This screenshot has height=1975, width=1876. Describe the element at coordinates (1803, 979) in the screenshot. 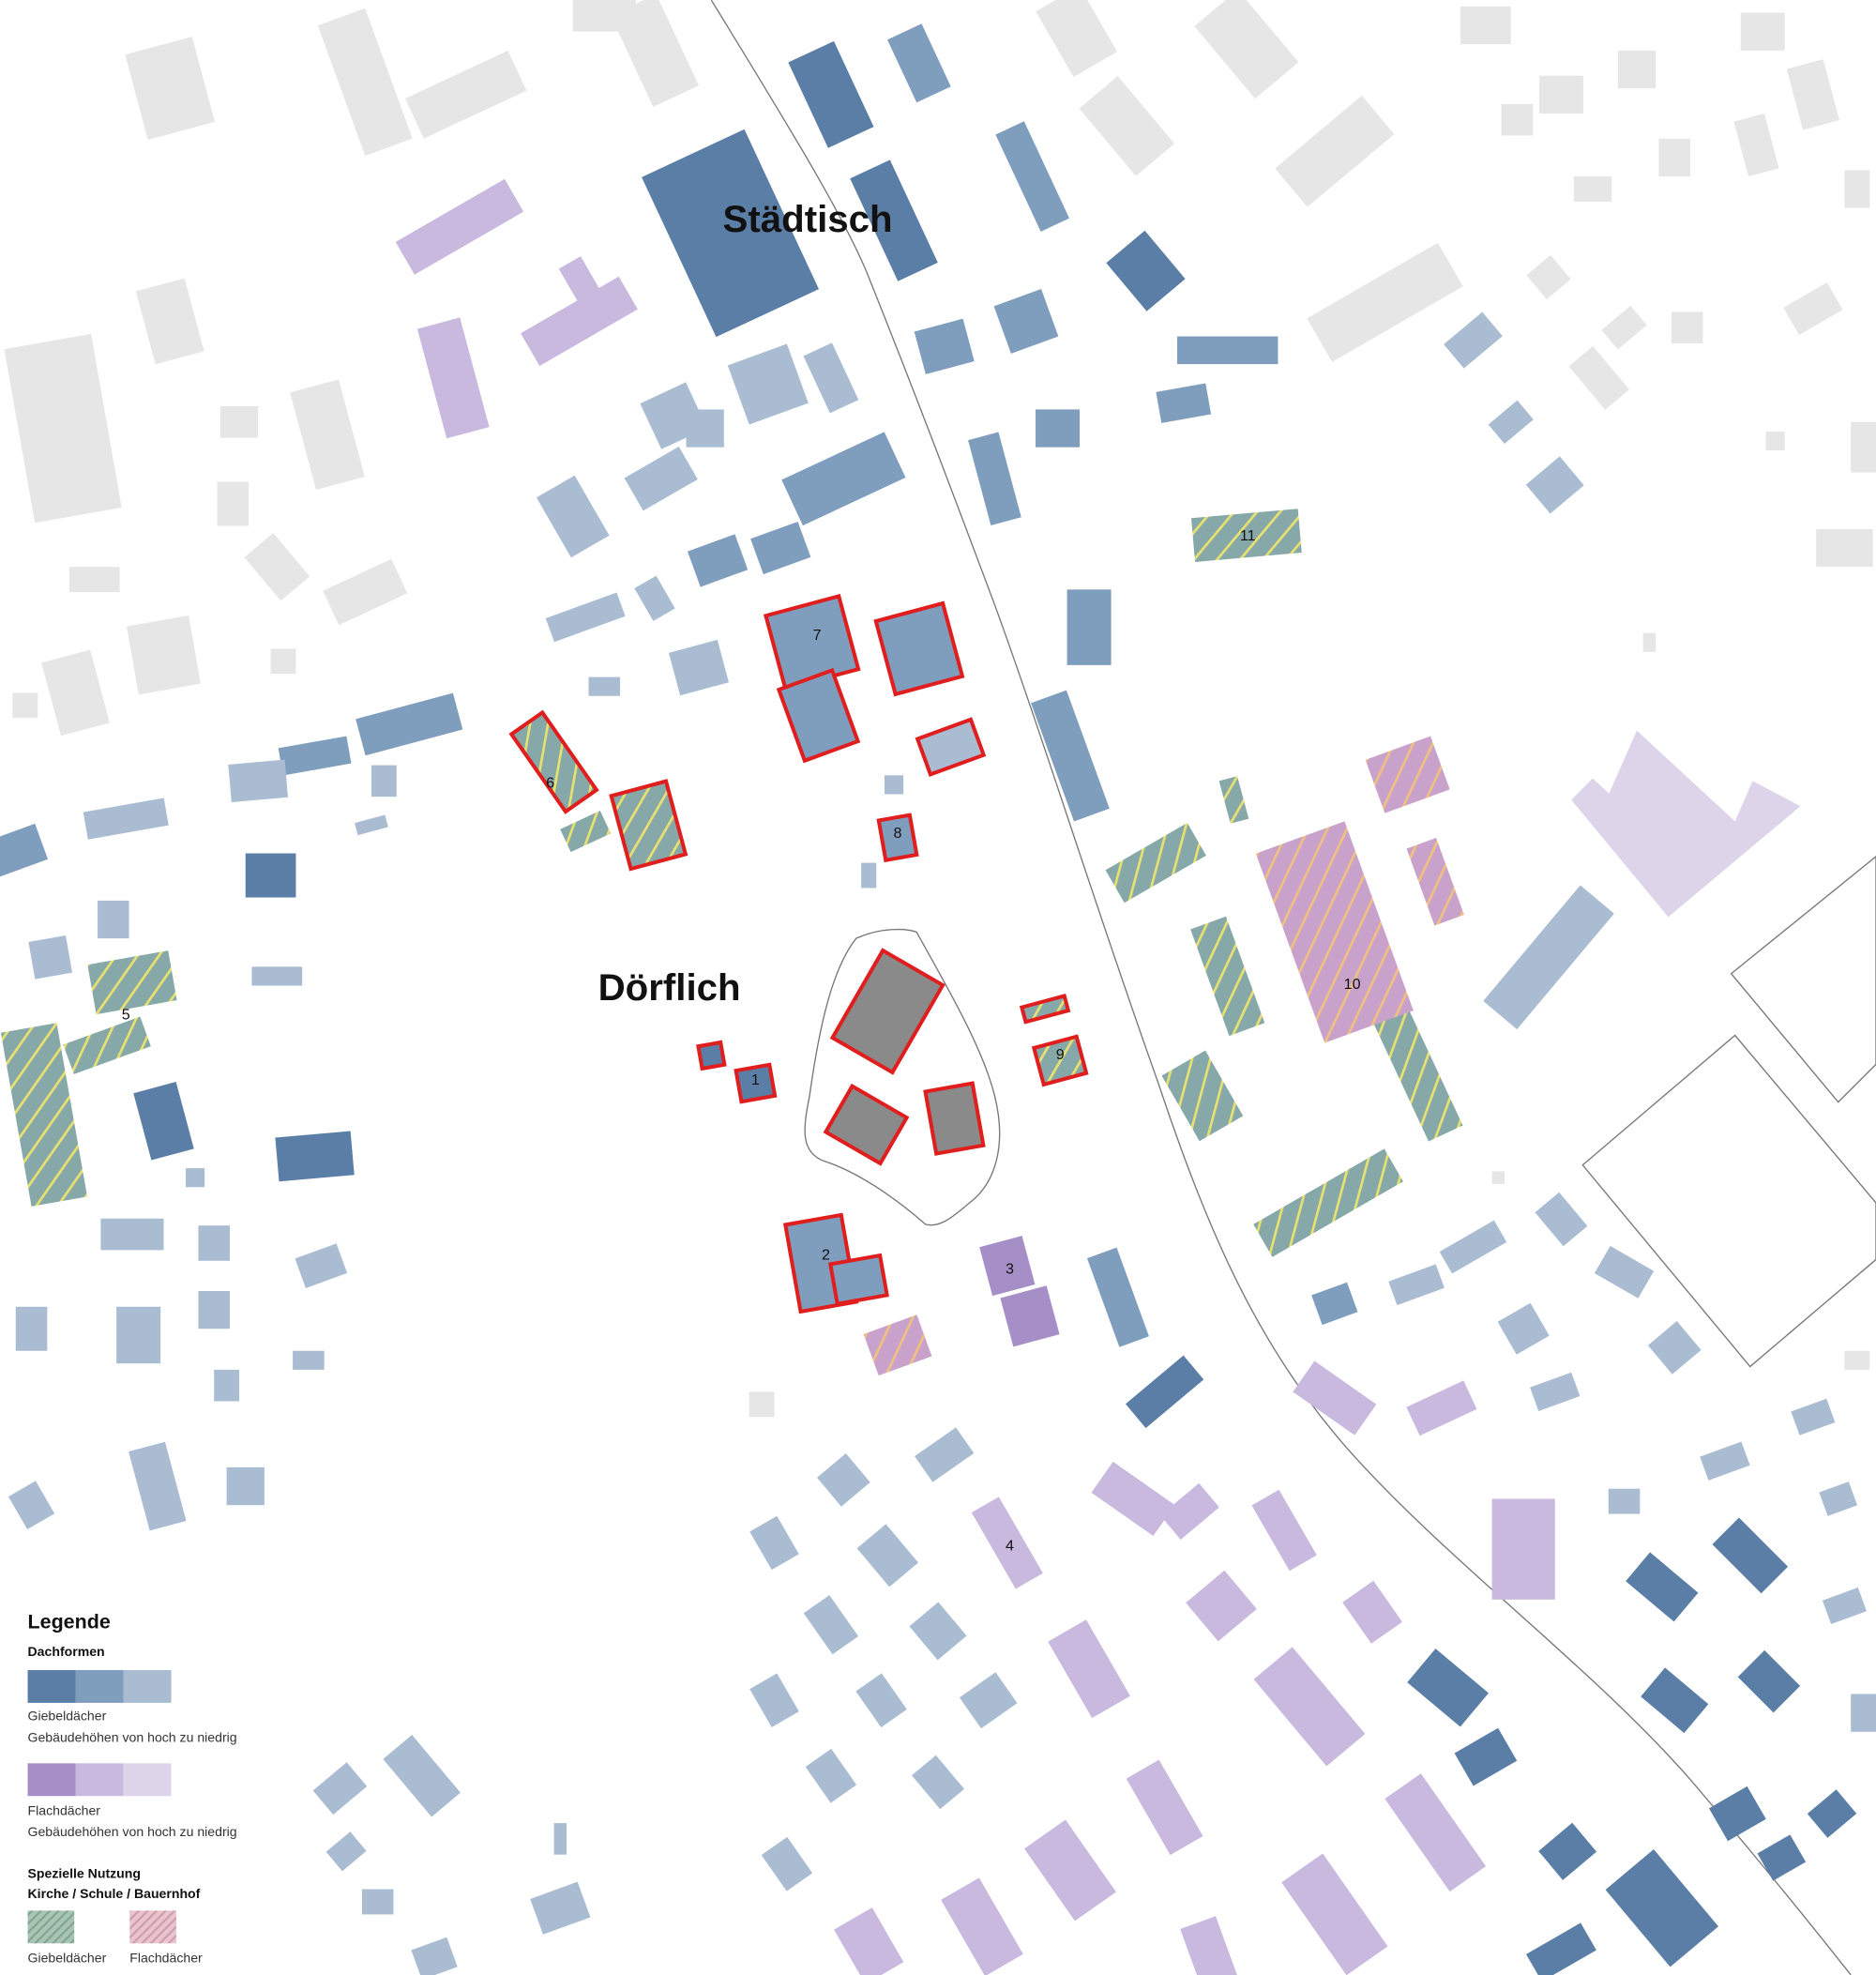

I see `parcel-outline` at that location.